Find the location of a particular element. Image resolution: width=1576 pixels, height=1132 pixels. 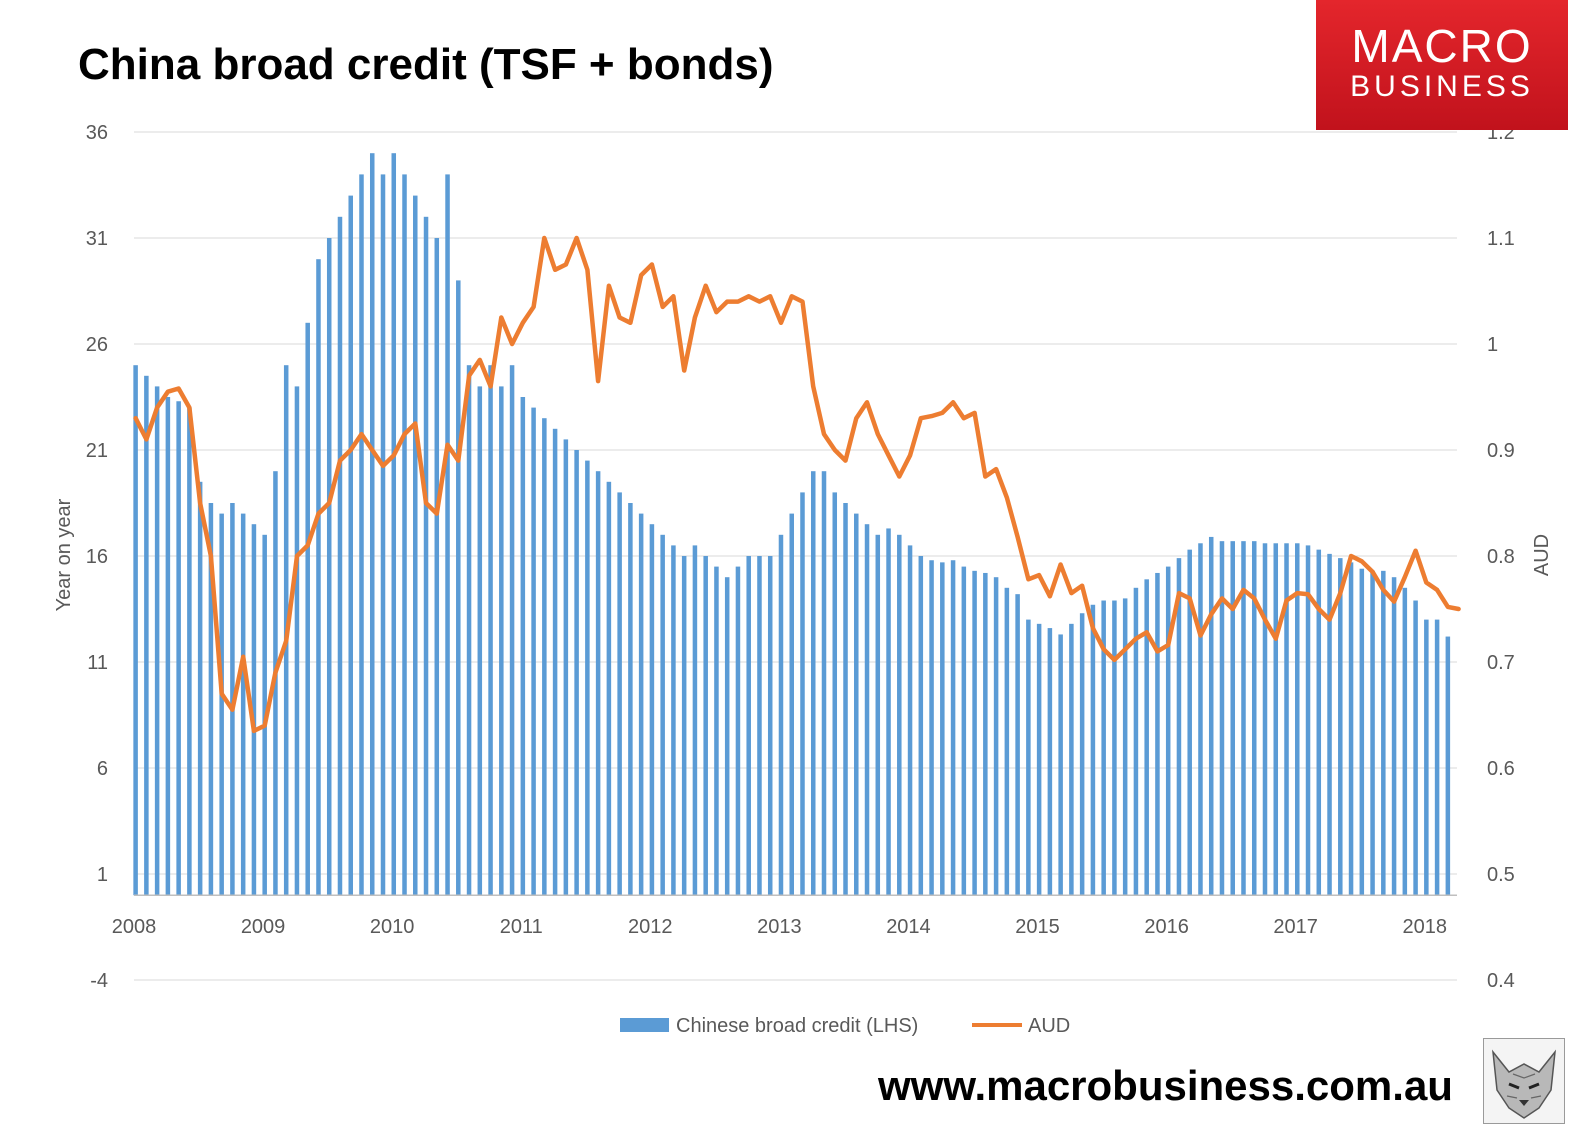

logo-line2: BUSINESS is located at coordinates (1442, 86).